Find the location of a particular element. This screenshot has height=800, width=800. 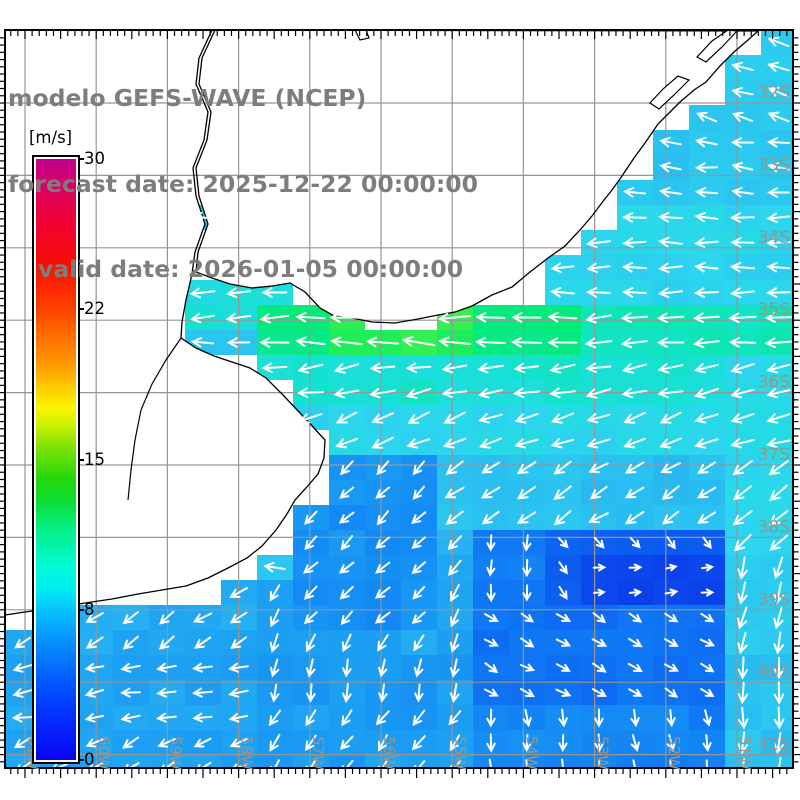

colorbar-tick-mark is located at coordinates (81, 609).